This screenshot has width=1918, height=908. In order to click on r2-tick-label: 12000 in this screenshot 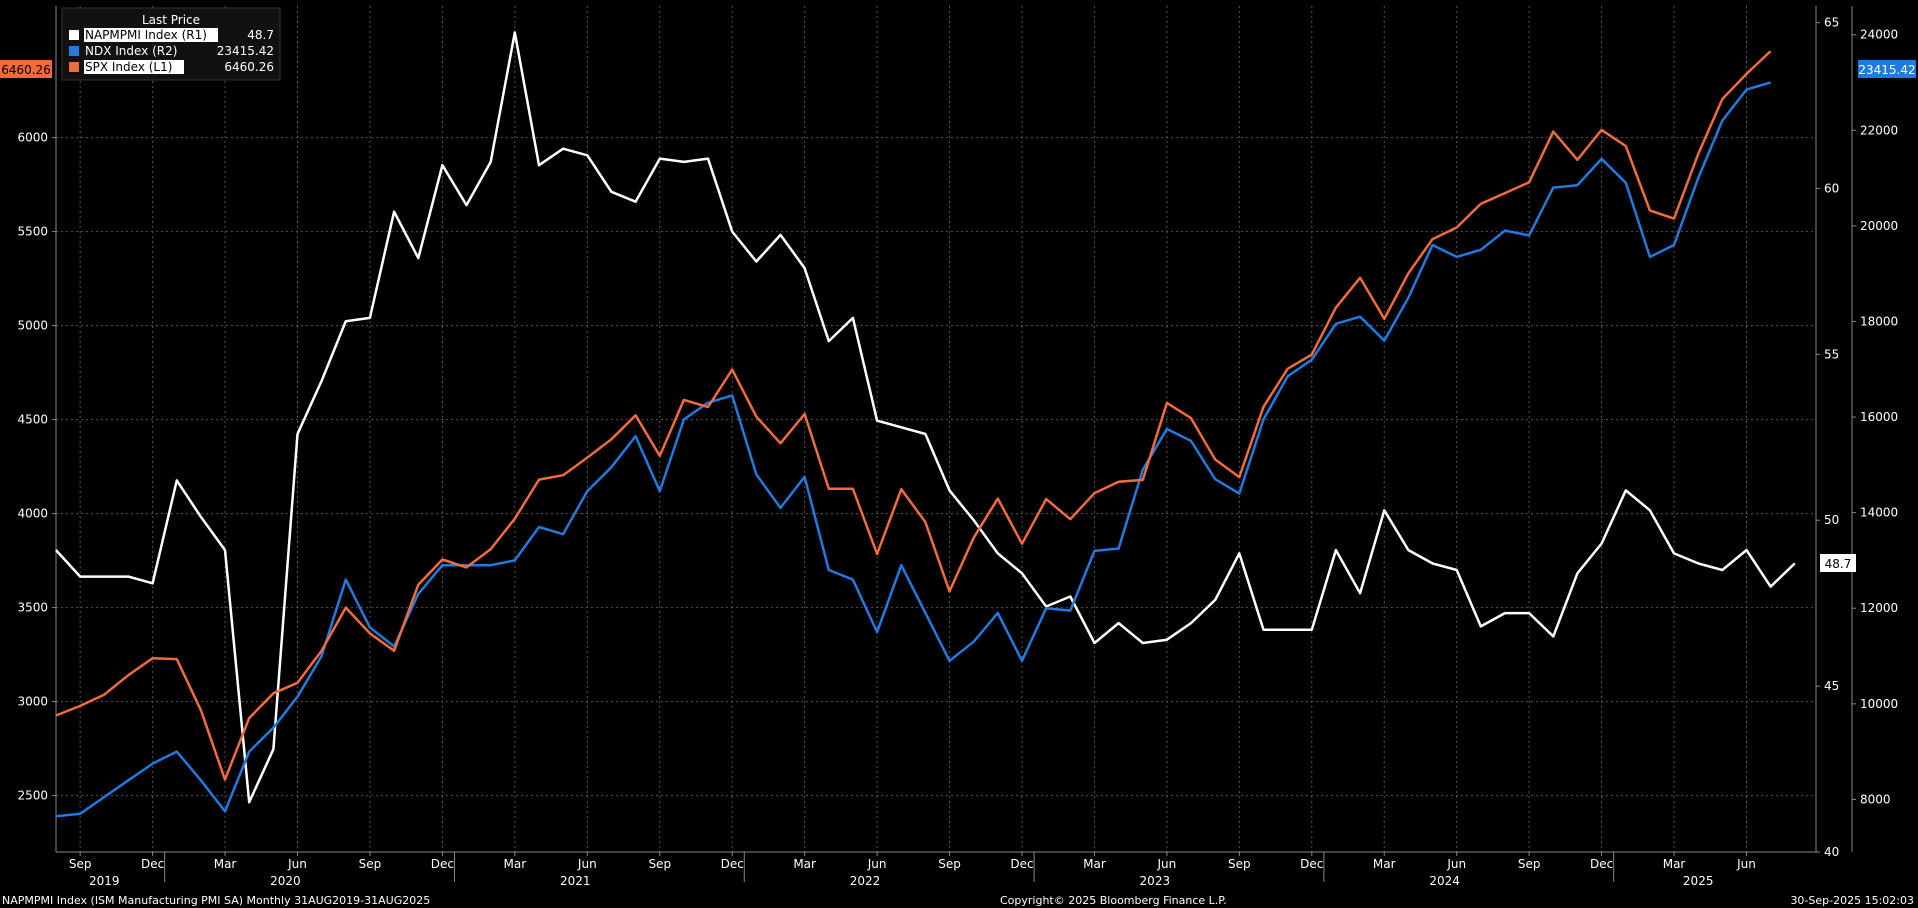, I will do `click(1879, 608)`.